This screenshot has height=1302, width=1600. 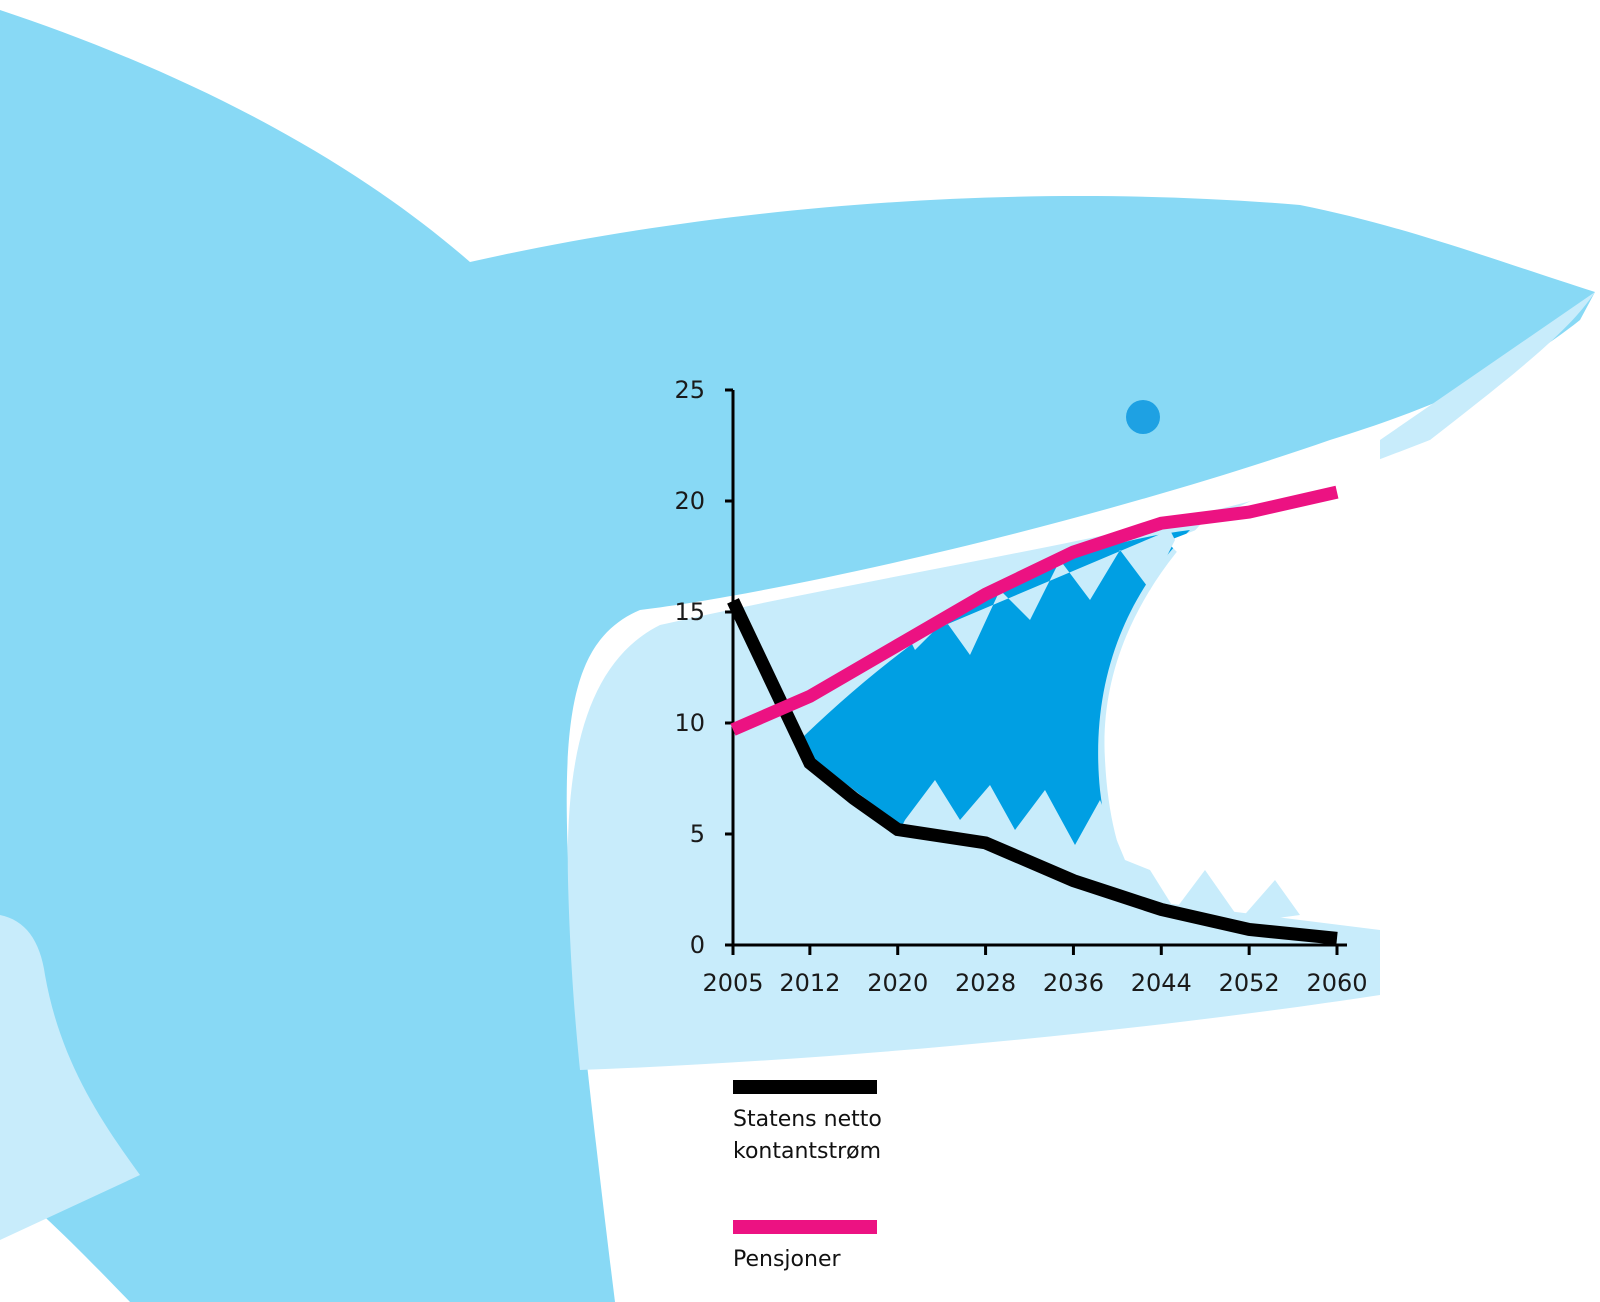 What do you see at coordinates (1073, 983) in the screenshot?
I see `x-tick-label: 2036` at bounding box center [1073, 983].